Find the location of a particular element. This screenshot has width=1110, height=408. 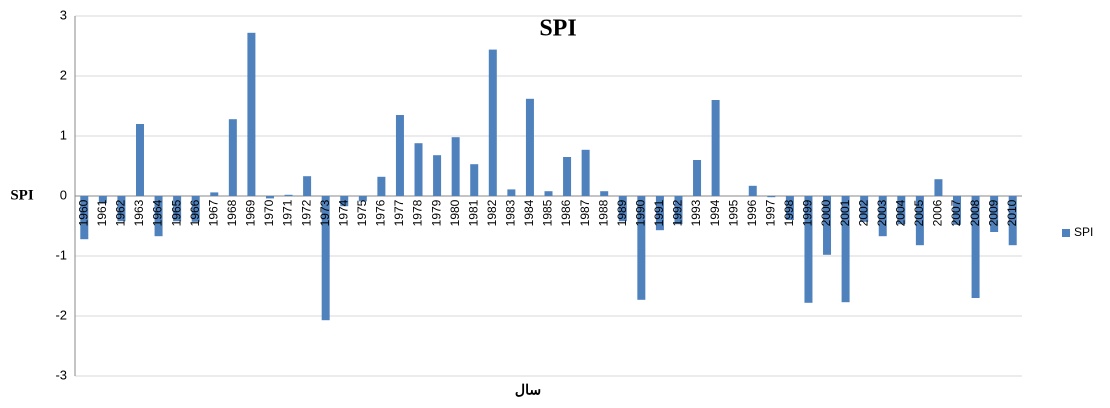

x-tick-label: 2001 is located at coordinates (845, 212).